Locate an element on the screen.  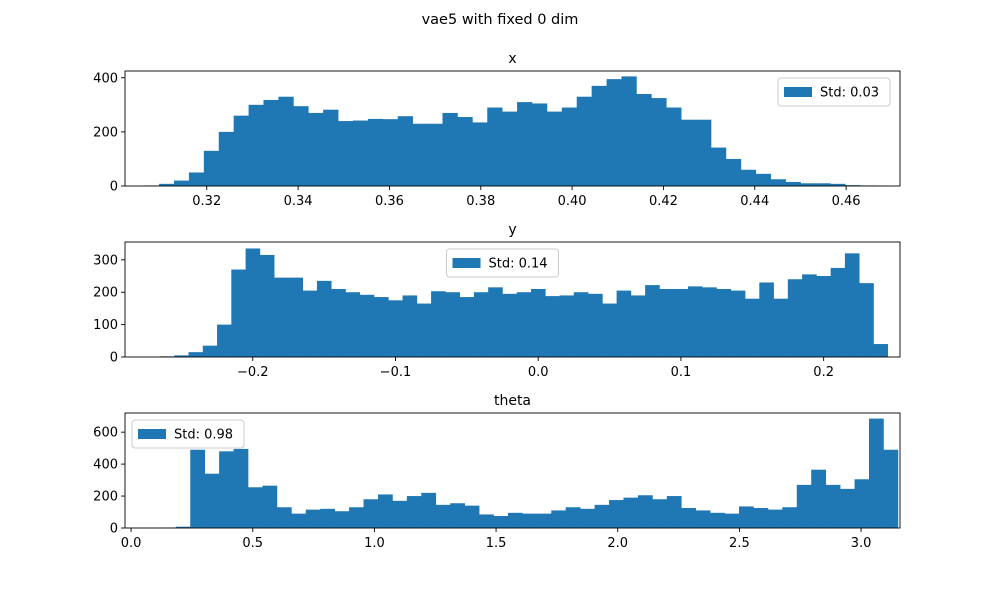
y-tick-label: 0 is located at coordinates (114, 529).